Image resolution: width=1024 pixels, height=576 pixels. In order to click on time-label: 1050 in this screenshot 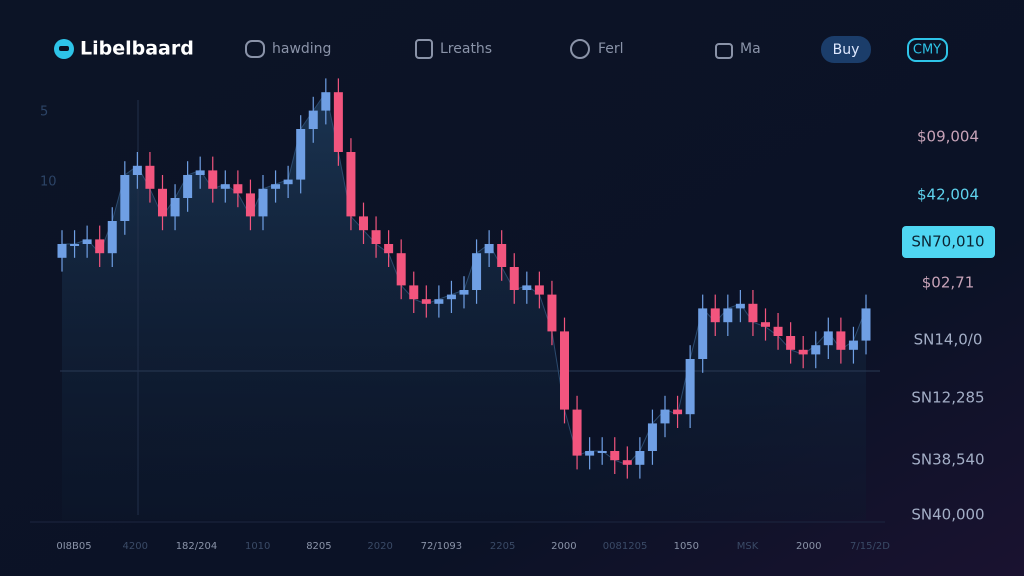, I will do `click(686, 546)`.